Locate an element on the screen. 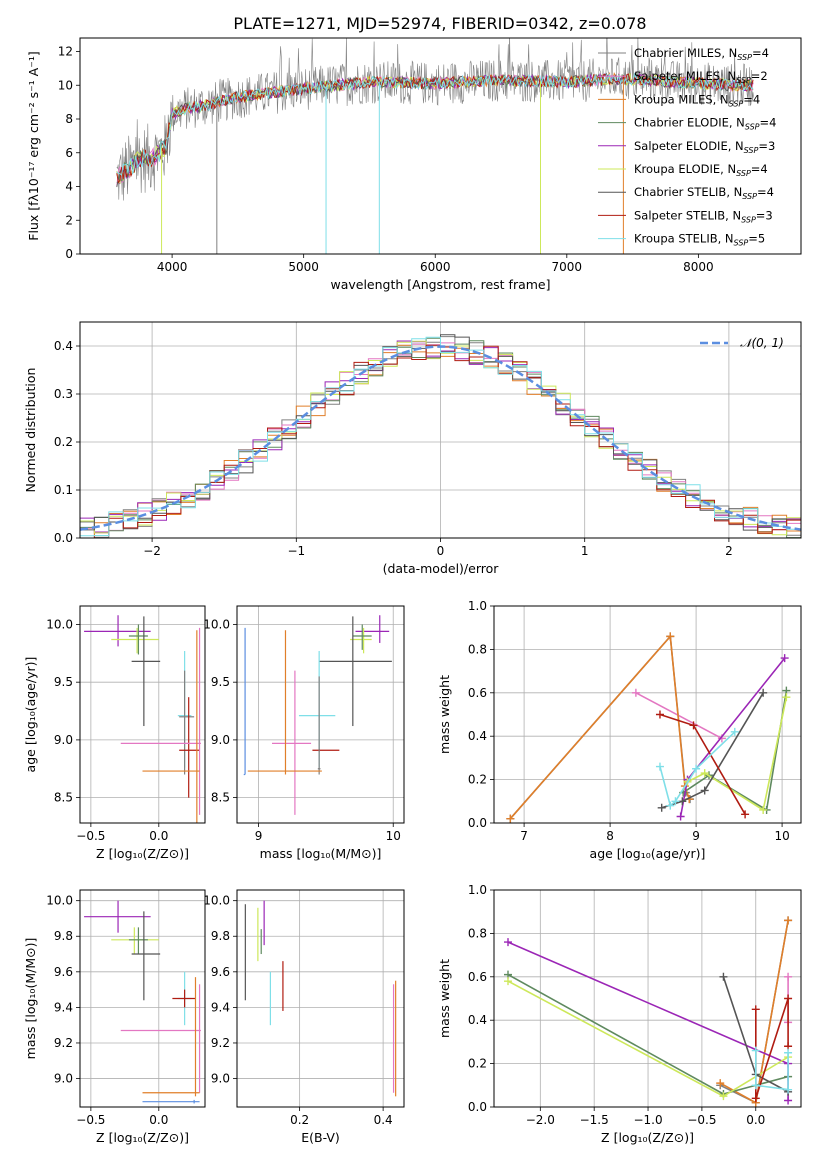 This screenshot has height=1170, width=819. x-axis-label: E(B-V) is located at coordinates (320, 1137).